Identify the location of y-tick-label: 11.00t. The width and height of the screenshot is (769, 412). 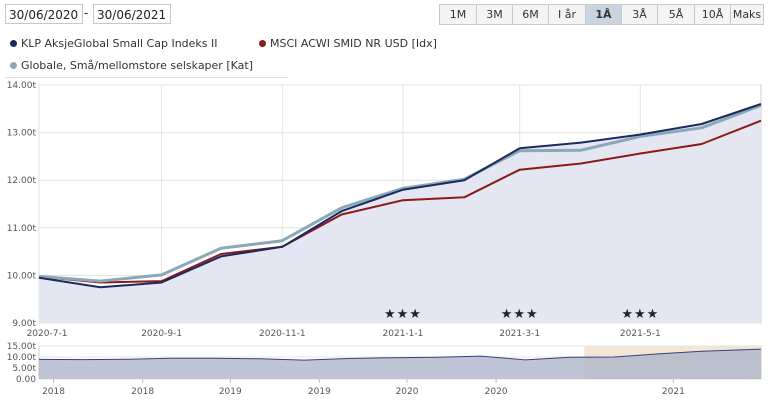
(22, 229).